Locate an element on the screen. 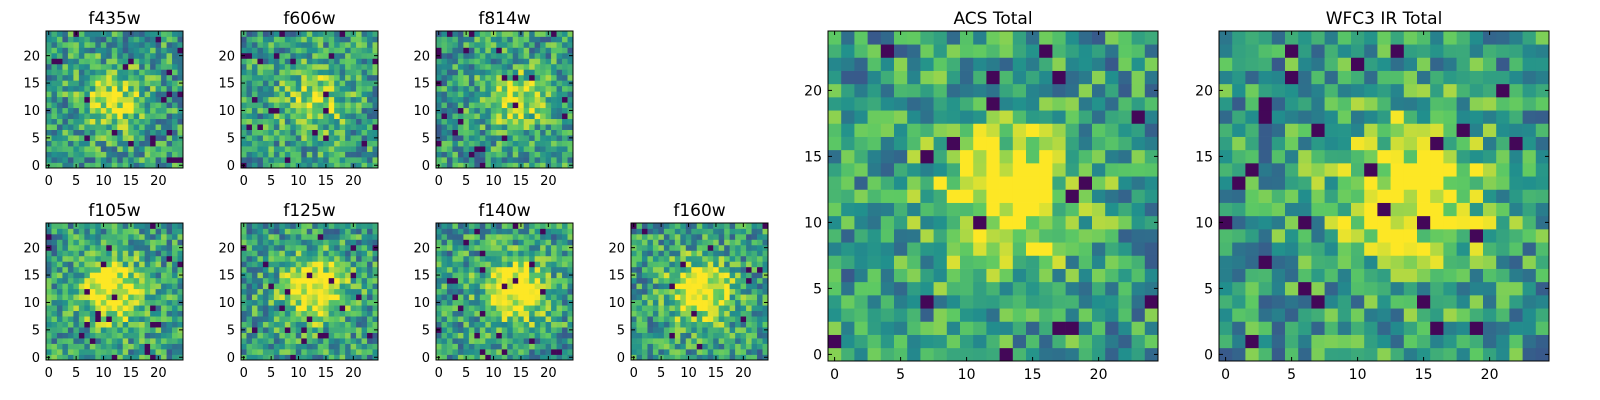  y-tick-label: 20 is located at coordinates (421, 56).